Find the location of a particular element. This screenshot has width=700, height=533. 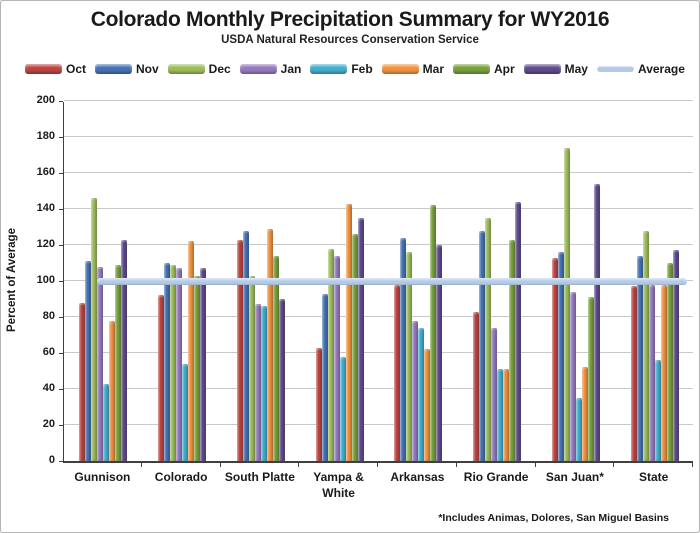

chart-legend: Oct Nov Dec Jan Feb Mar Apr May Average is located at coordinates (355, 69).